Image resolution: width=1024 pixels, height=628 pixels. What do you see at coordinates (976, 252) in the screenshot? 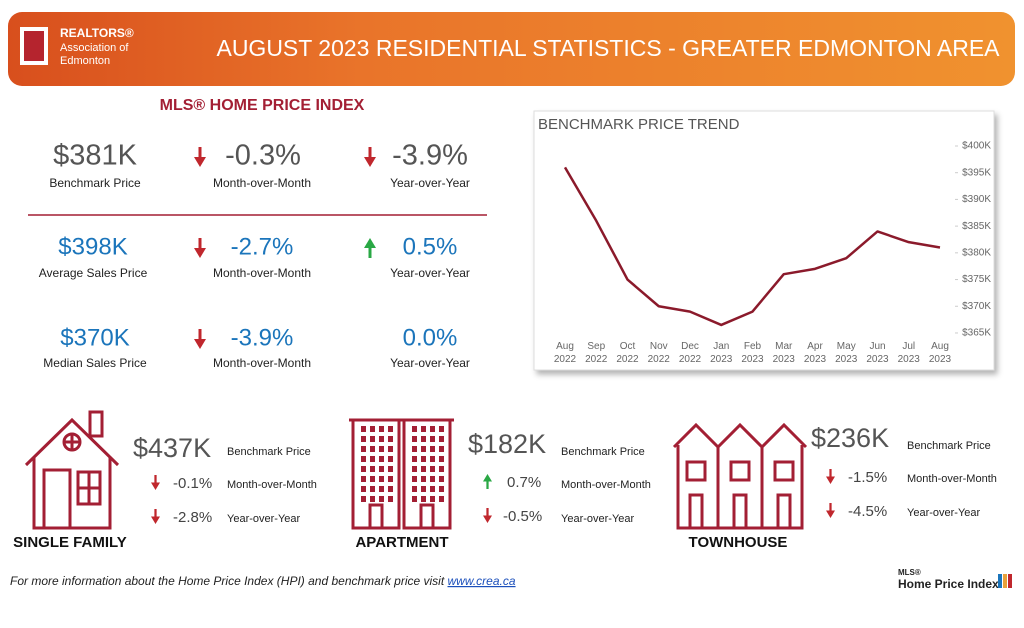
I see `y-tick-label: $380K` at bounding box center [976, 252].